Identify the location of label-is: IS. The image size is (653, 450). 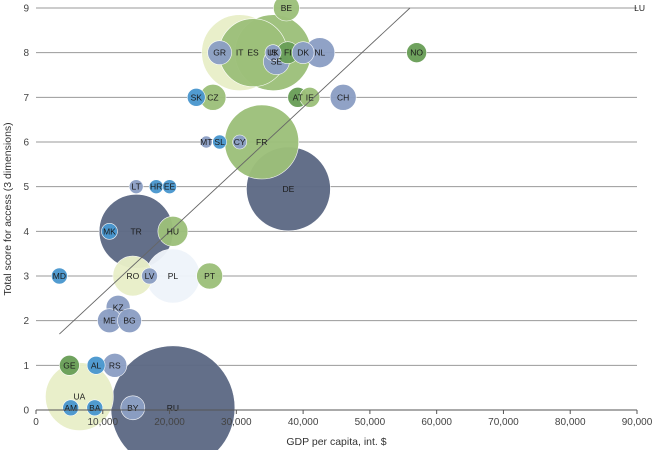
(273, 53).